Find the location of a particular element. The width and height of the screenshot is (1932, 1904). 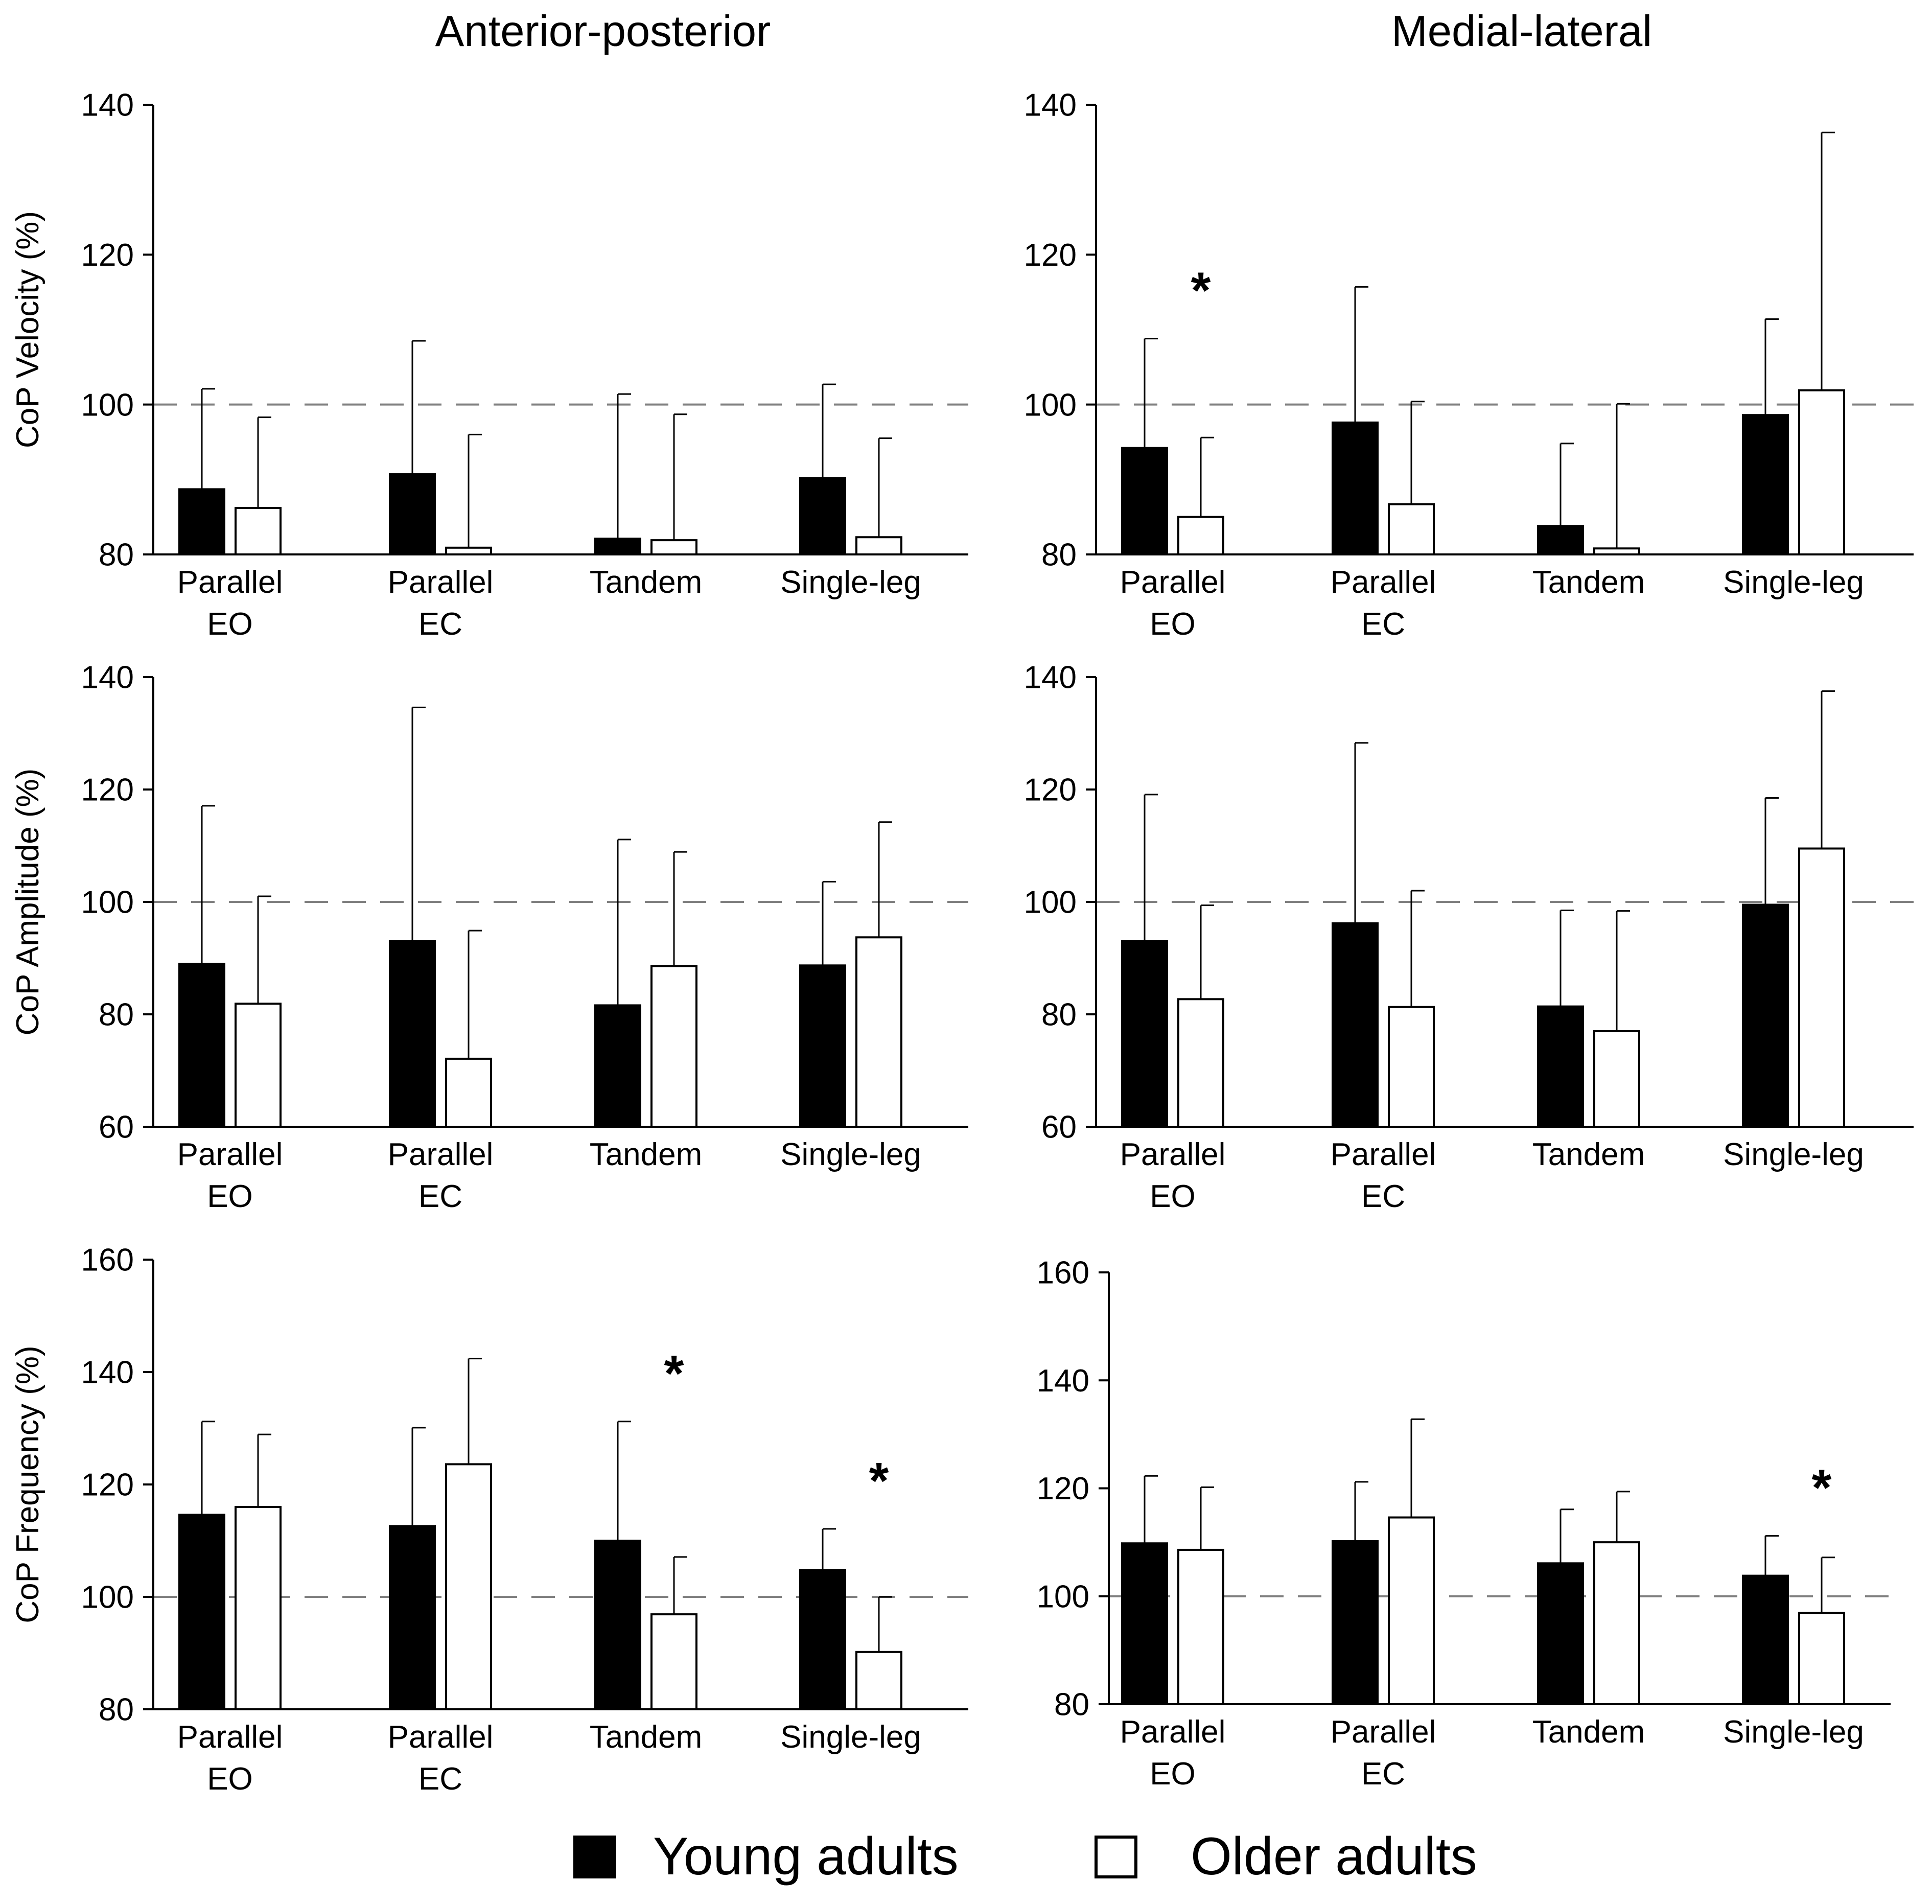

y-axis-label: CoP Amplitude (%) is located at coordinates (27, 903).